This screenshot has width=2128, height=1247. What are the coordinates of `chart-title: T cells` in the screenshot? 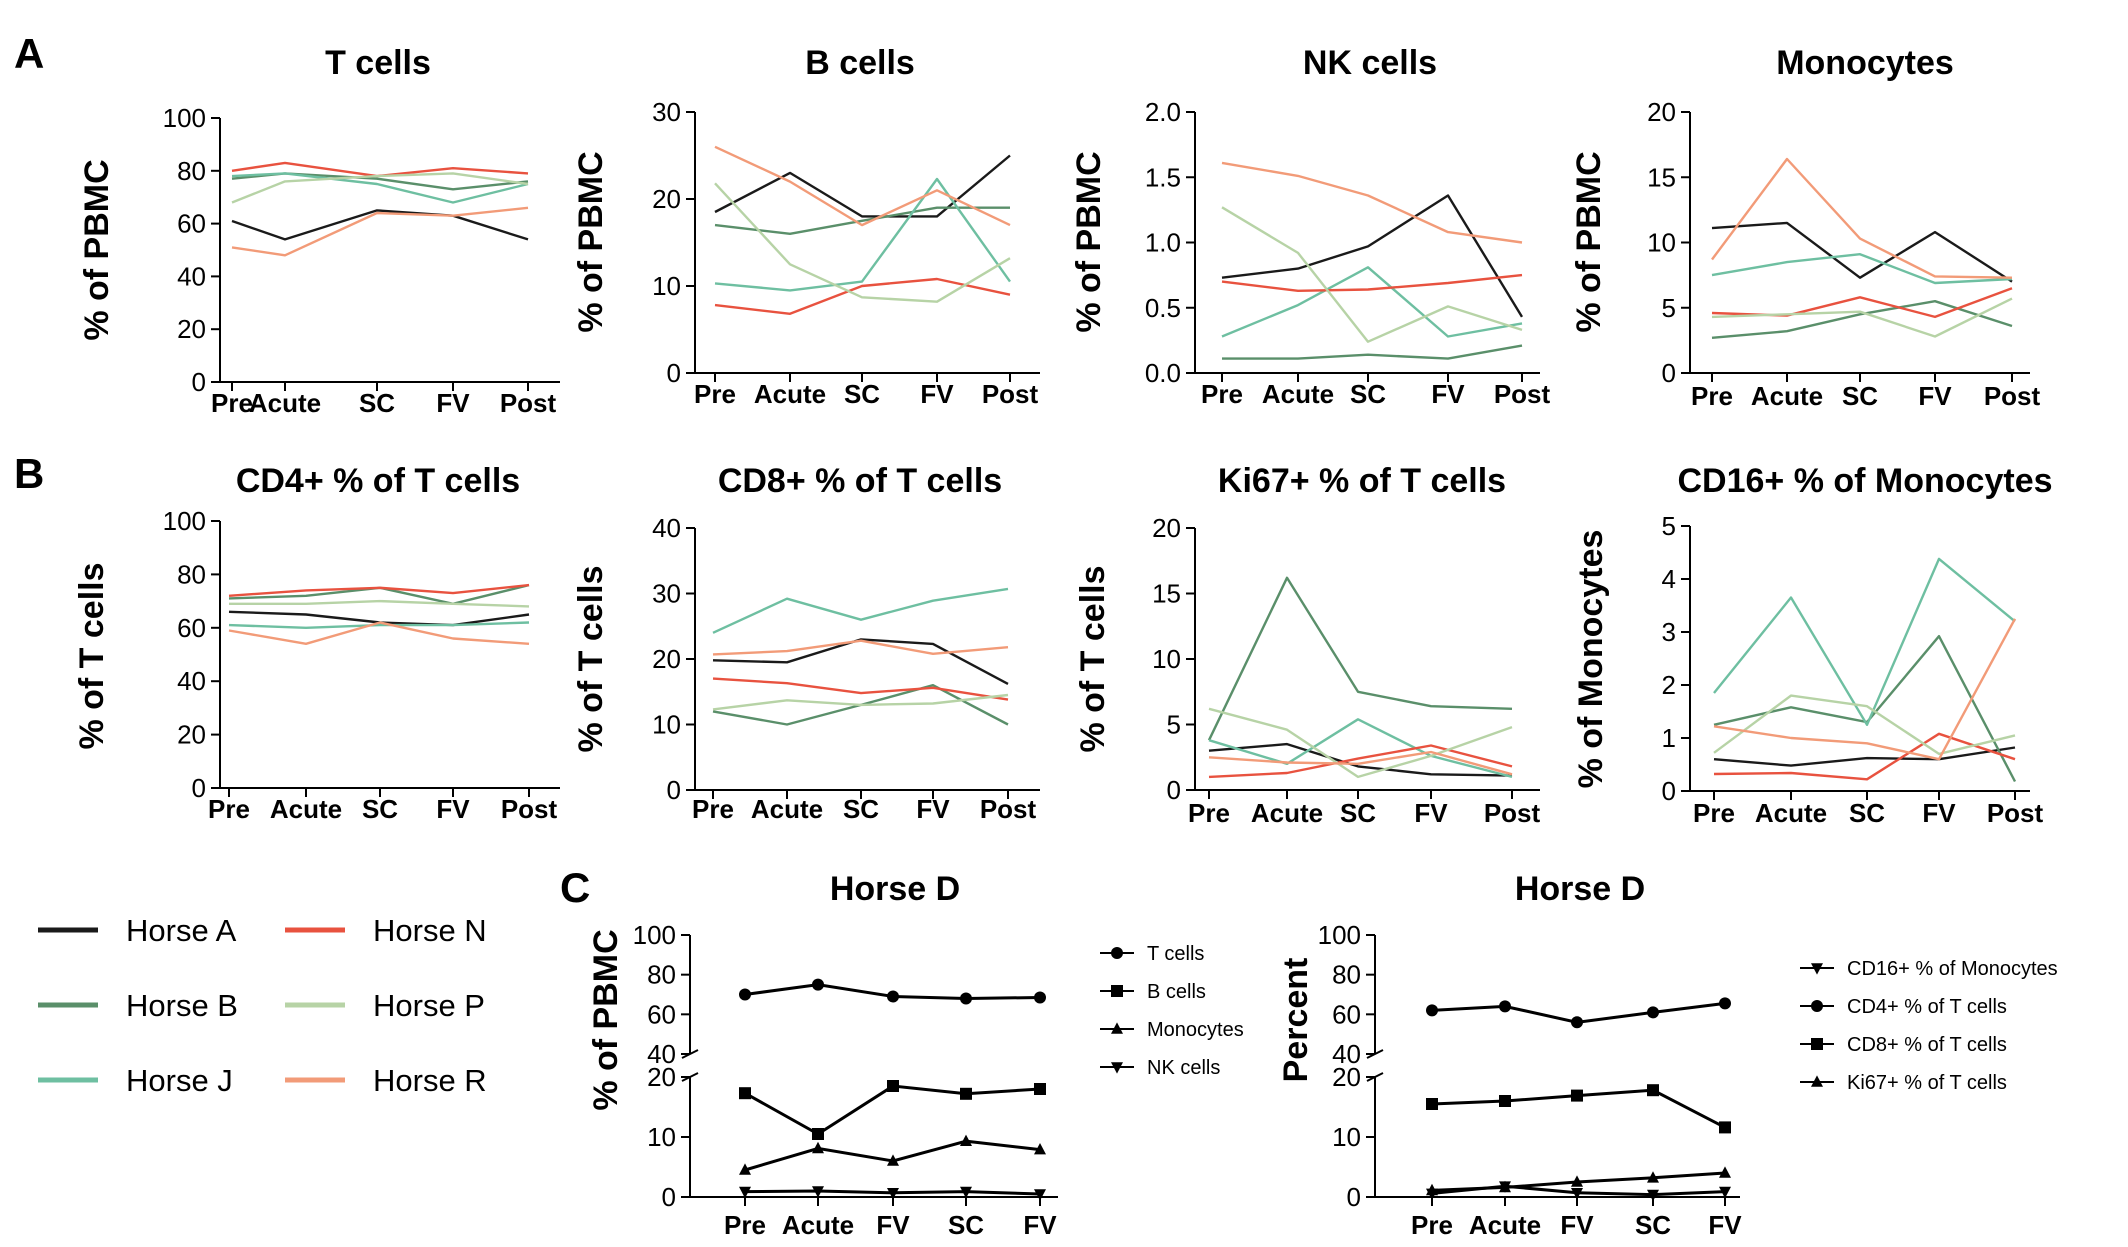 It's located at (378, 63).